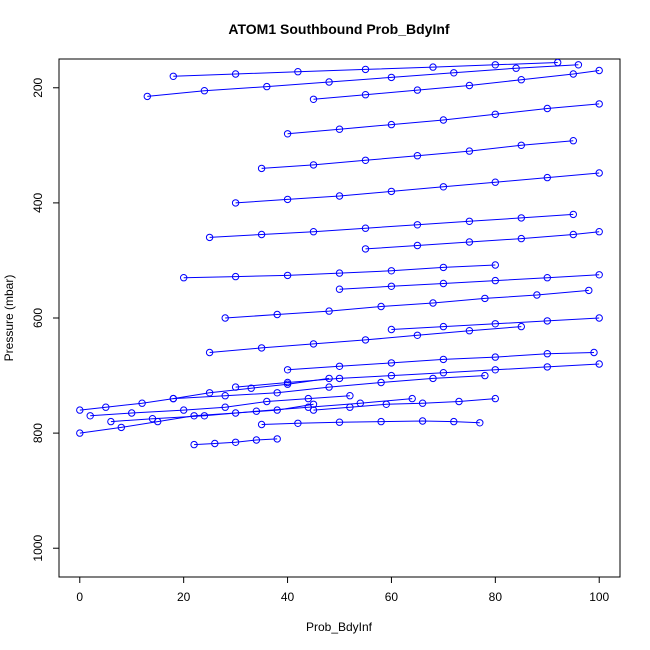 This screenshot has width=650, height=650. What do you see at coordinates (38, 433) in the screenshot?
I see `y-tick-label: 800` at bounding box center [38, 433].